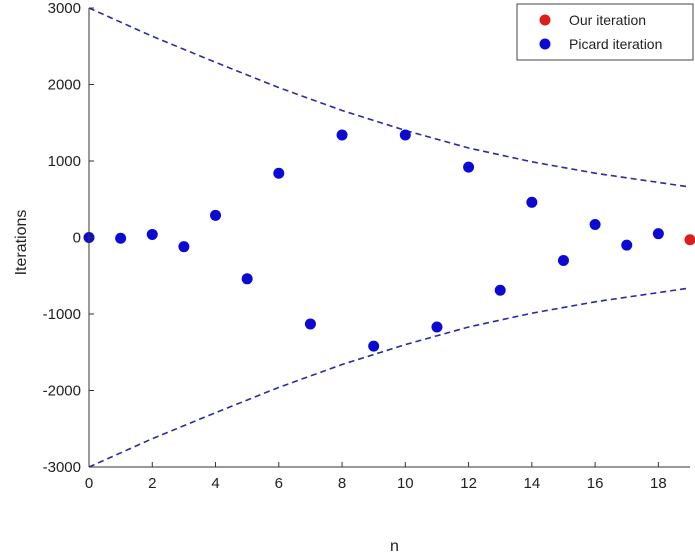 The image size is (695, 556). Describe the element at coordinates (658, 483) in the screenshot. I see `x-tick-label: 18` at that location.